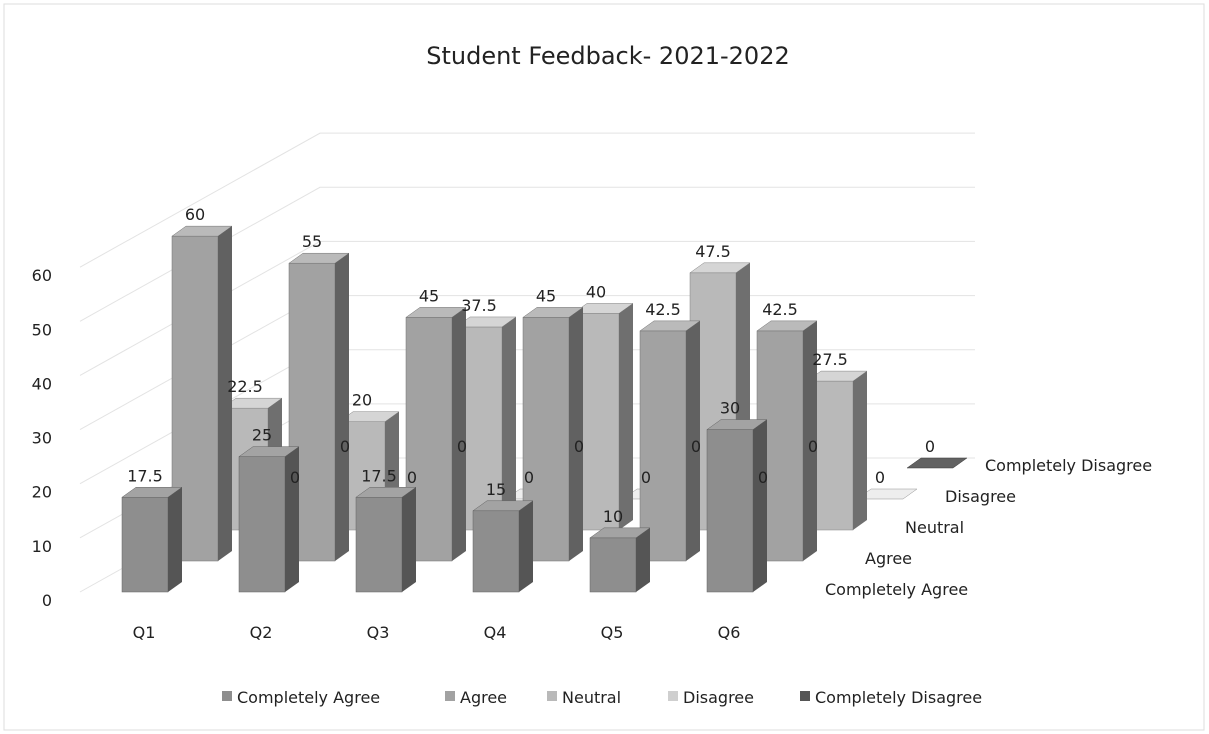  What do you see at coordinates (713, 251) in the screenshot?
I see `value-label: 47.5` at bounding box center [713, 251].